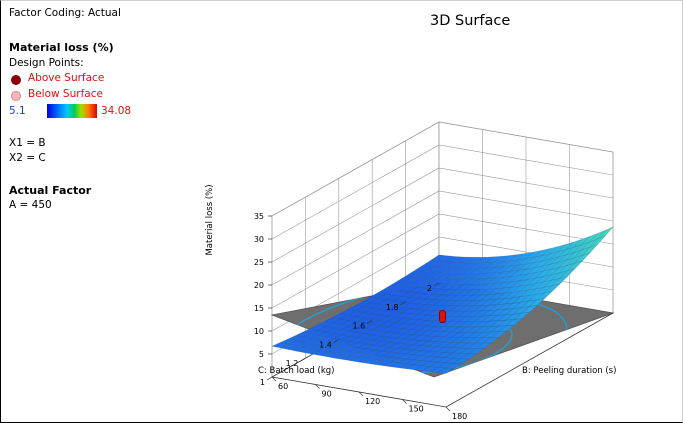 This screenshot has width=683, height=423. Describe the element at coordinates (27, 143) in the screenshot. I see `x1-mapping: X1 = B` at that location.